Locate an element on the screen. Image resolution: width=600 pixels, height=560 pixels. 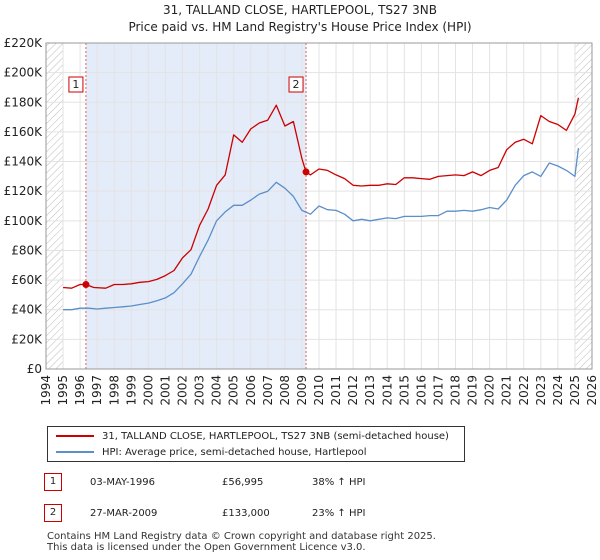
y-tick-label: £100K is located at coordinates (24, 221).